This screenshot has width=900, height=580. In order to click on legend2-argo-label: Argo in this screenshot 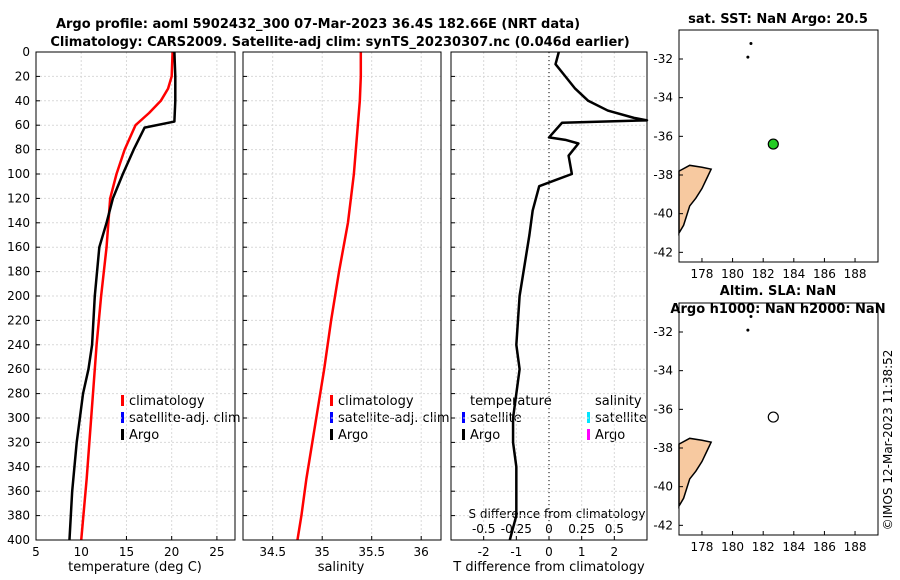, I will do `click(353, 435)`.